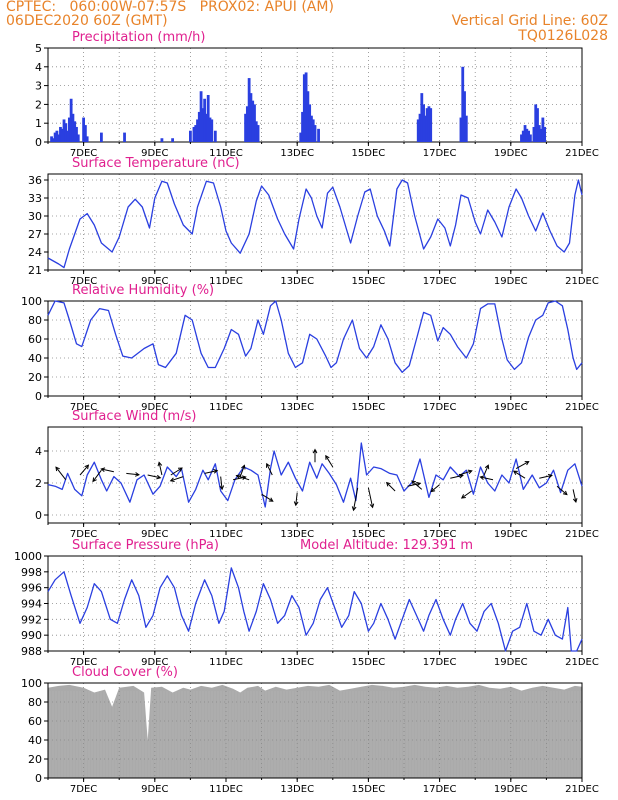 The height and width of the screenshot is (800, 618). What do you see at coordinates (31, 635) in the screenshot?
I see `y-tick-label: 990` at bounding box center [31, 635].